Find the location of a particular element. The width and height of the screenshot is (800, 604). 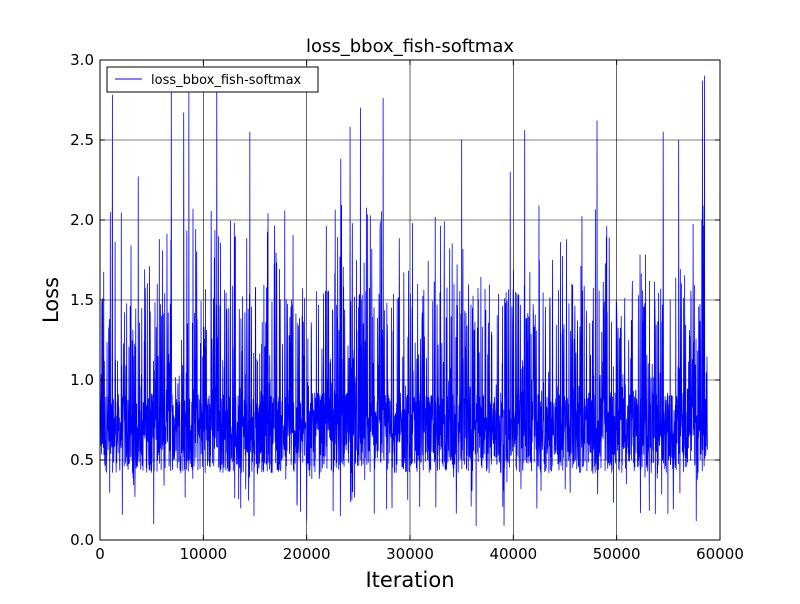

y-tick-label: 1.5 is located at coordinates (82, 300).